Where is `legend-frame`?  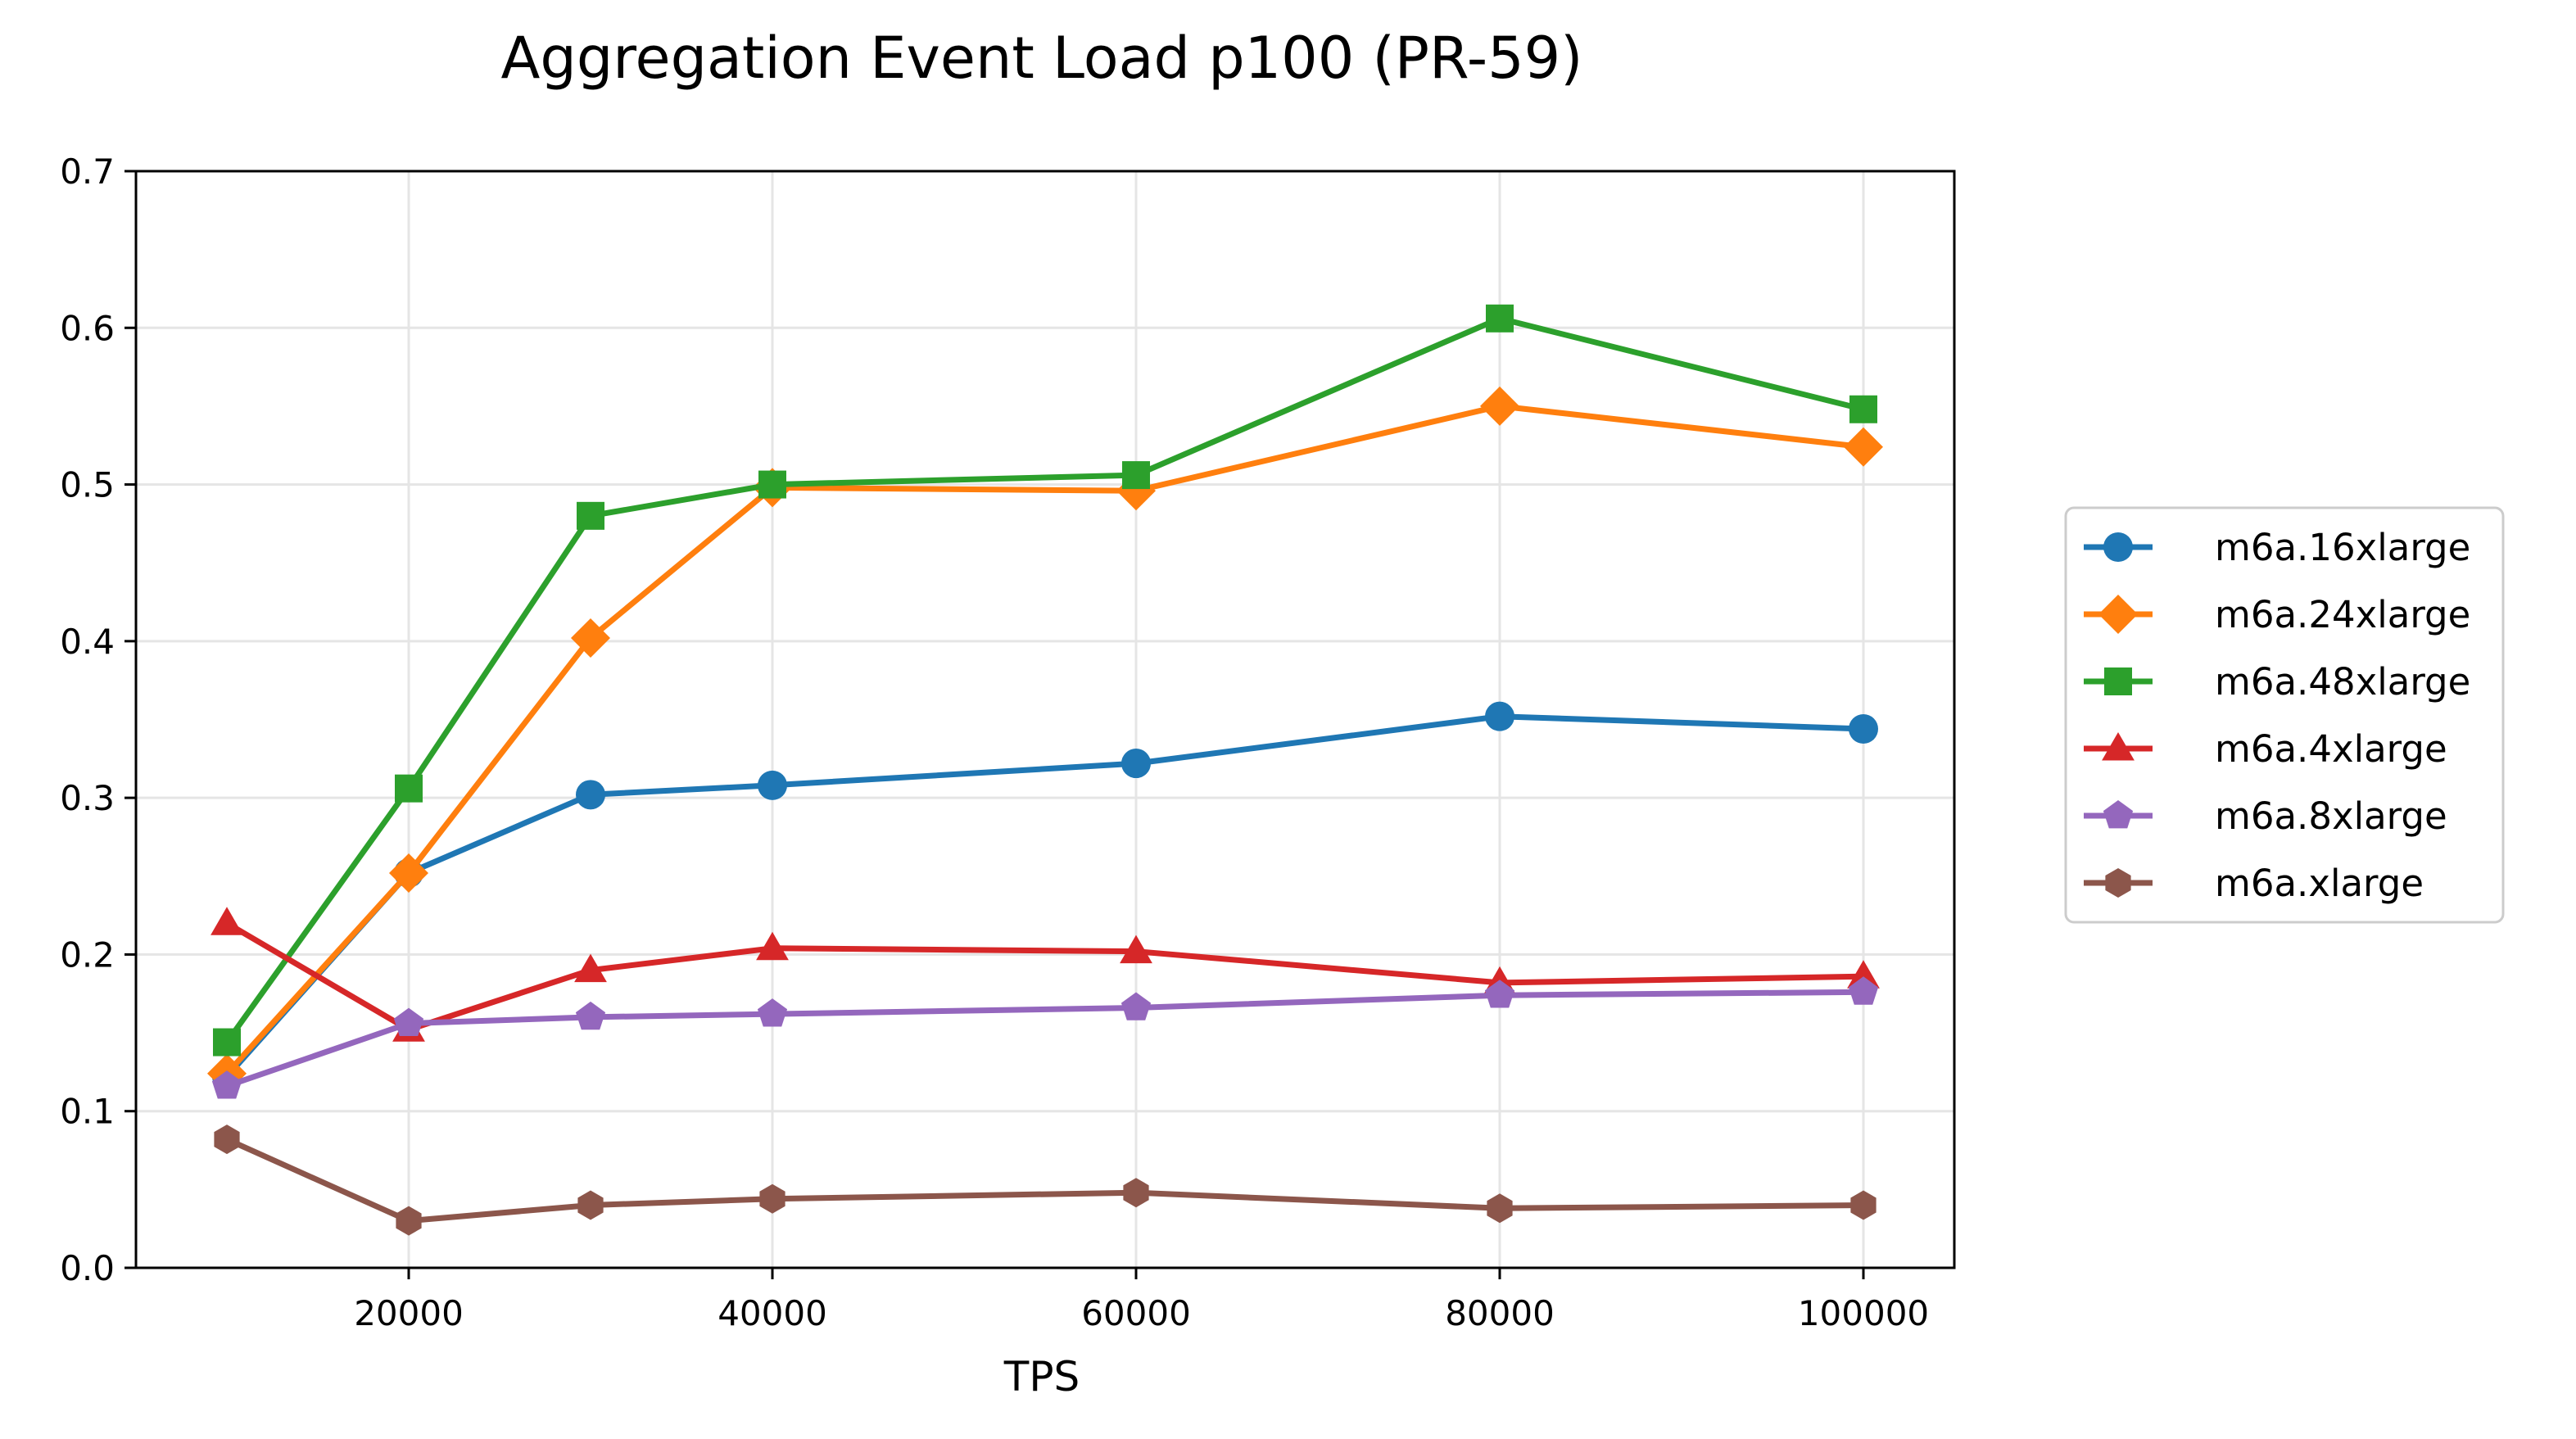 legend-frame is located at coordinates (2284, 715).